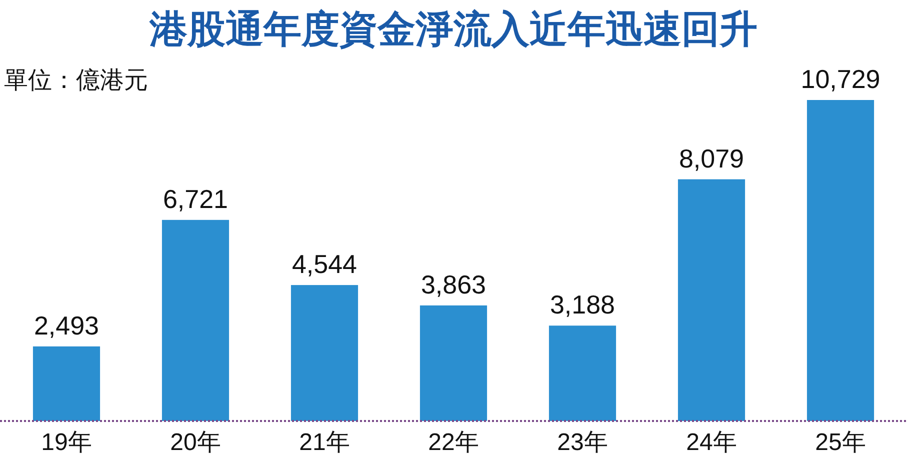 The image size is (907, 463). I want to click on data-label: 10,729, so click(840, 79).